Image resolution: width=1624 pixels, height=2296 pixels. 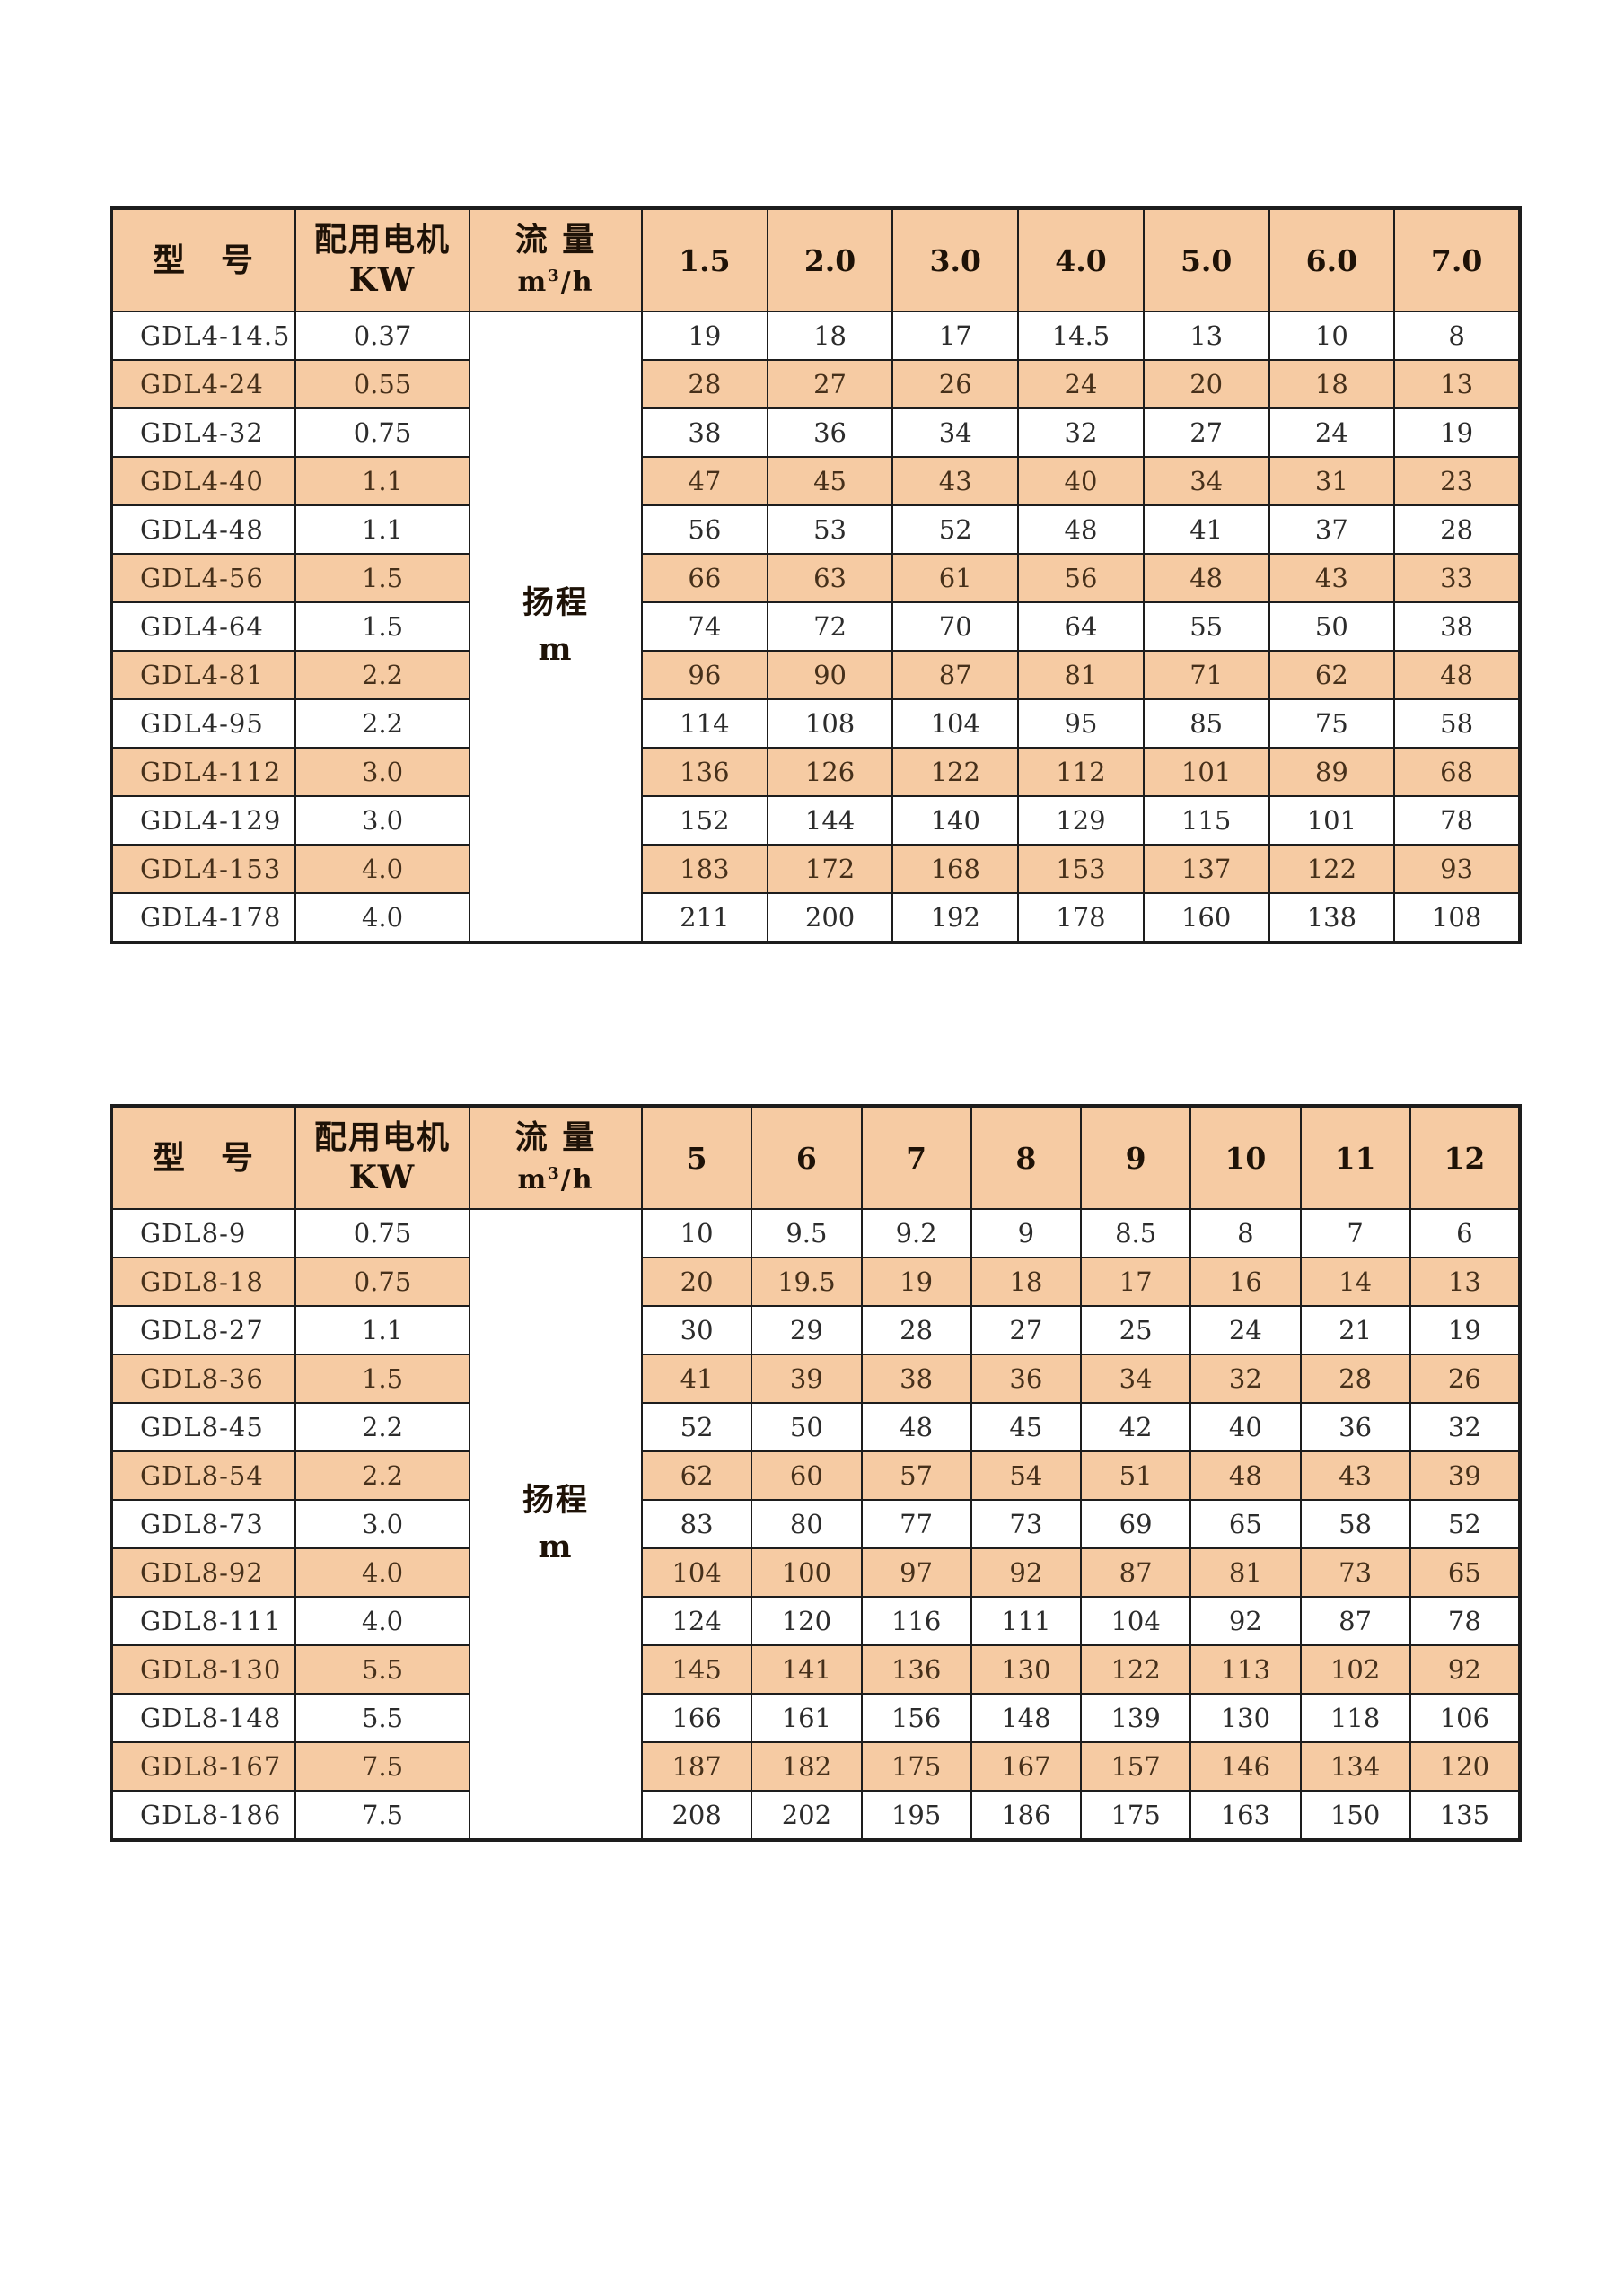 What do you see at coordinates (1135, 1524) in the screenshot?
I see `head-value-cell: 69` at bounding box center [1135, 1524].